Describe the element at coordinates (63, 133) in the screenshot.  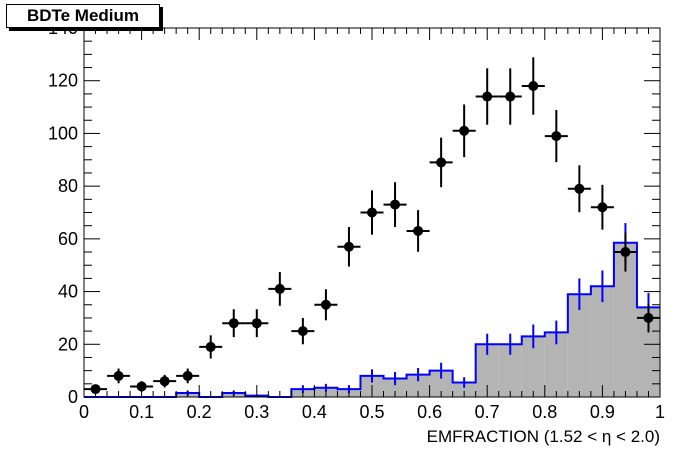
I see `y-tick-label: 100` at that location.